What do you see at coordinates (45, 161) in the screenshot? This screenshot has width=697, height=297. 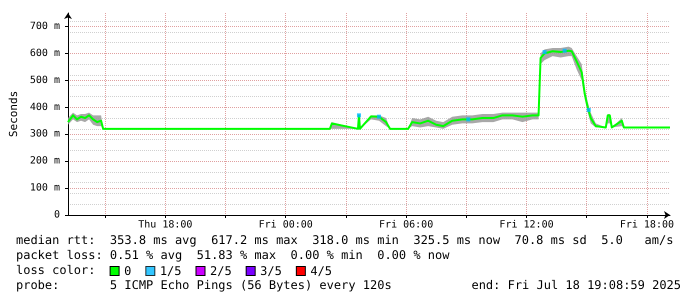 I see `y-tick-label: 200 m` at bounding box center [45, 161].